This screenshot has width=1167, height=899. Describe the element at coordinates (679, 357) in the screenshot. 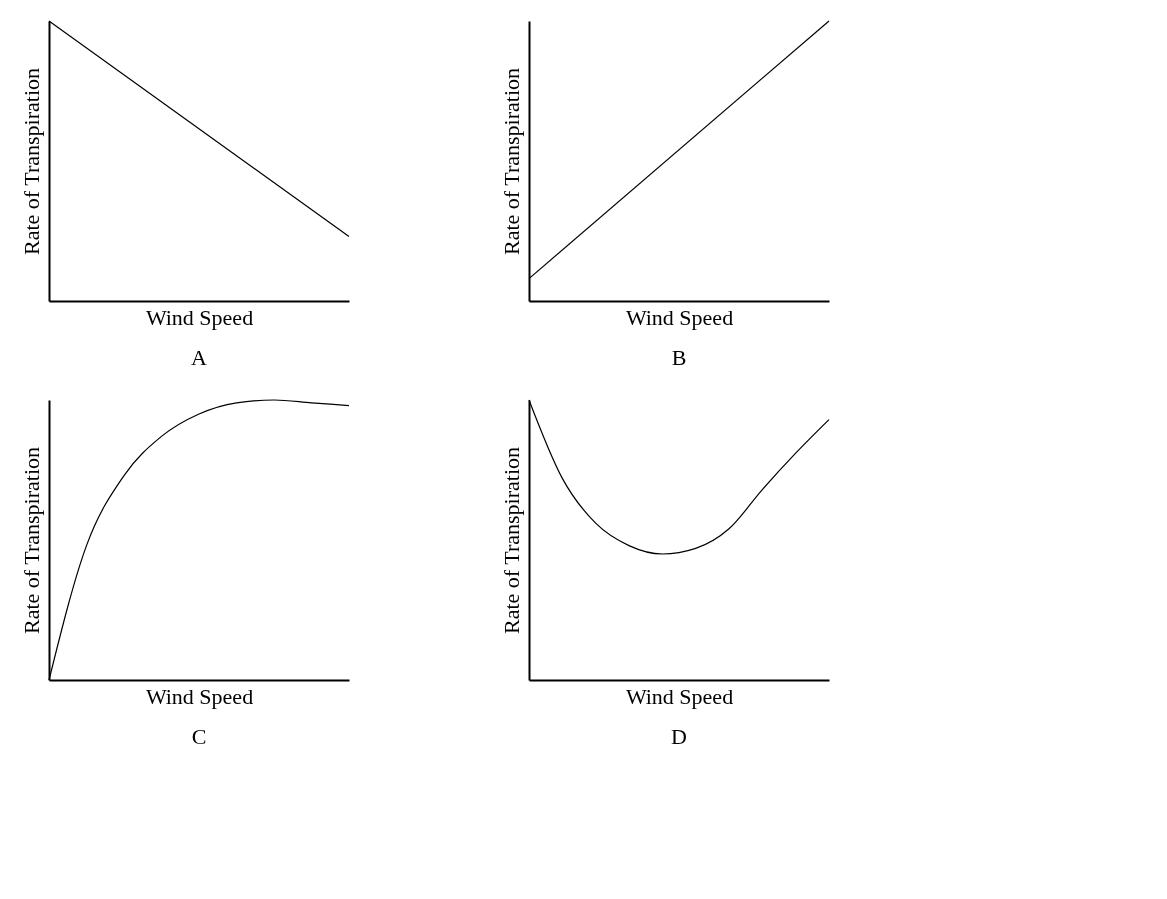

I see `text: B` at that location.